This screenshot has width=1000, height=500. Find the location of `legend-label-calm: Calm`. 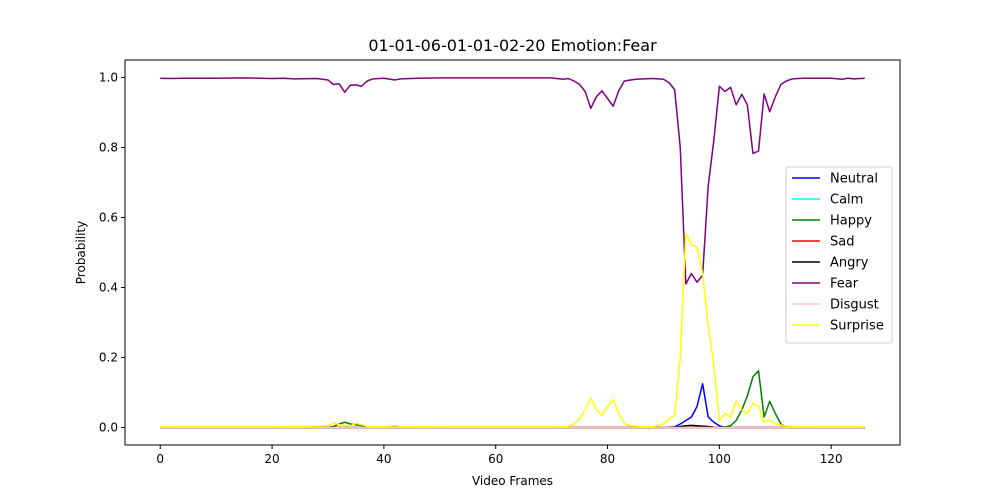

legend-label-calm: Calm is located at coordinates (846, 200).